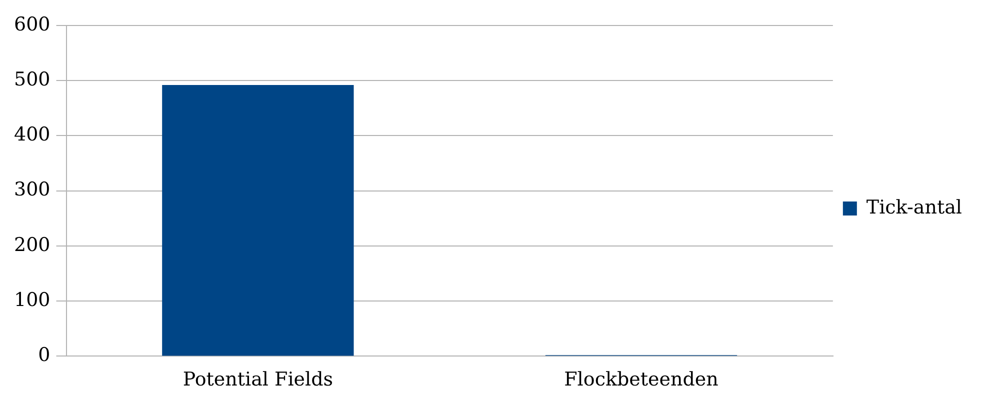  Describe the element at coordinates (32, 189) in the screenshot. I see `y-tick-label: 300` at that location.